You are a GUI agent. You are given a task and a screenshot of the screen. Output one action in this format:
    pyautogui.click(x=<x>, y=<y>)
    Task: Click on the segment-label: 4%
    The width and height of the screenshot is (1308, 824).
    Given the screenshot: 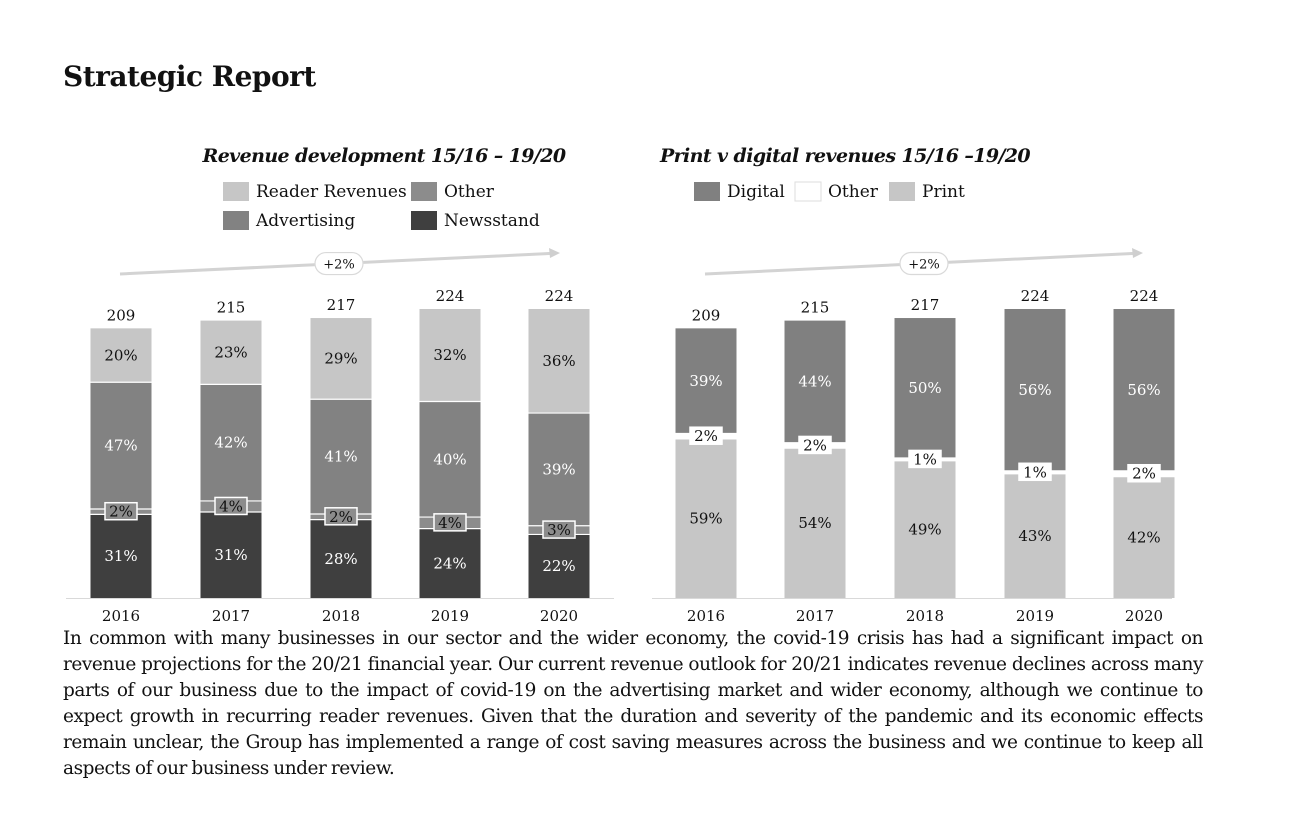 What is the action you would take?
    pyautogui.click(x=450, y=523)
    